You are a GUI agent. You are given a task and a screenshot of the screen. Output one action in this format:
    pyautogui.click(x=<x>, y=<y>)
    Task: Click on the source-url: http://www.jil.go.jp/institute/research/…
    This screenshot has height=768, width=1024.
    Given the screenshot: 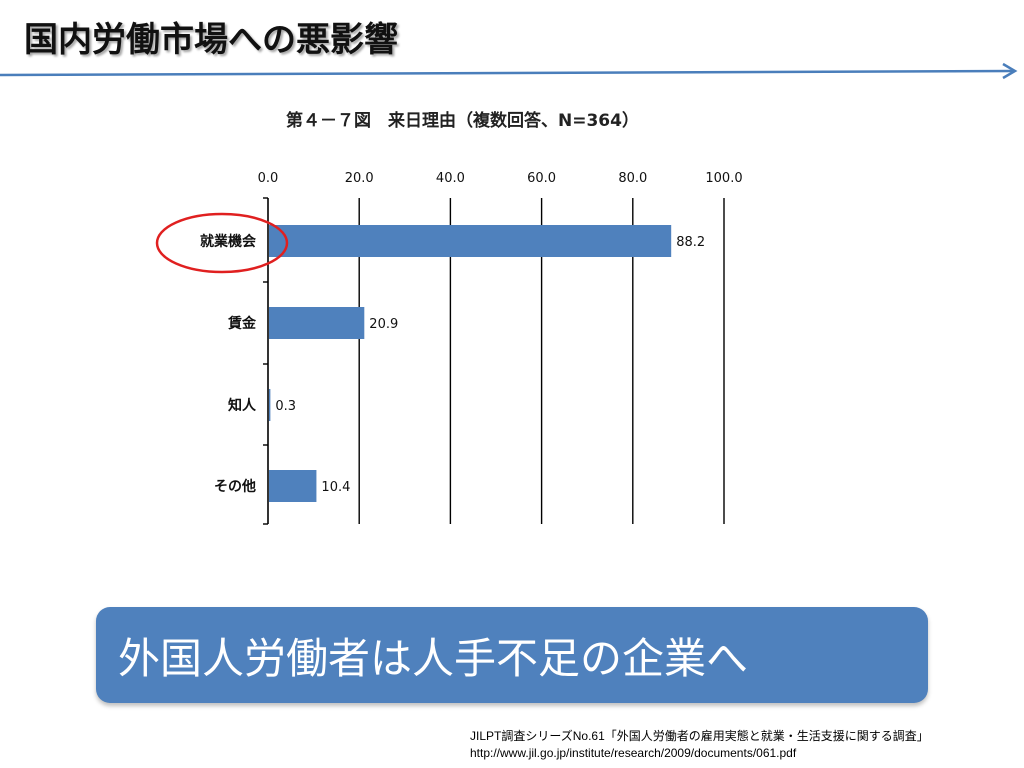 What is the action you would take?
    pyautogui.click(x=633, y=753)
    